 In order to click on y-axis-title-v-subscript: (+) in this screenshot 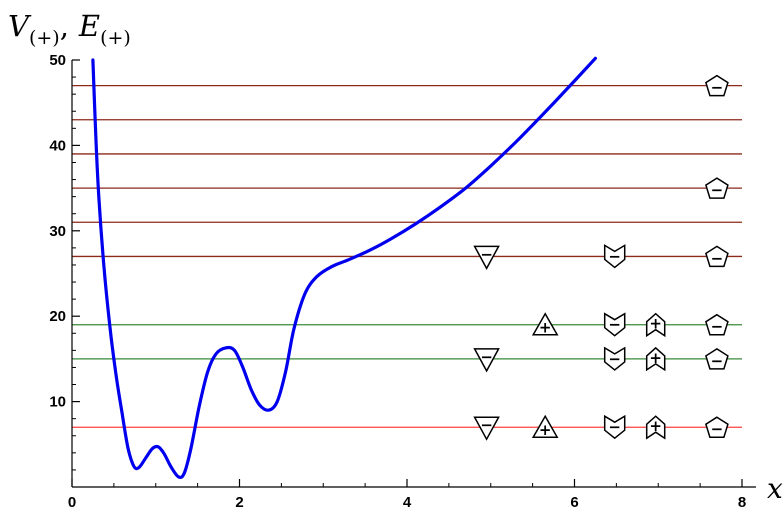, I will do `click(44, 38)`.